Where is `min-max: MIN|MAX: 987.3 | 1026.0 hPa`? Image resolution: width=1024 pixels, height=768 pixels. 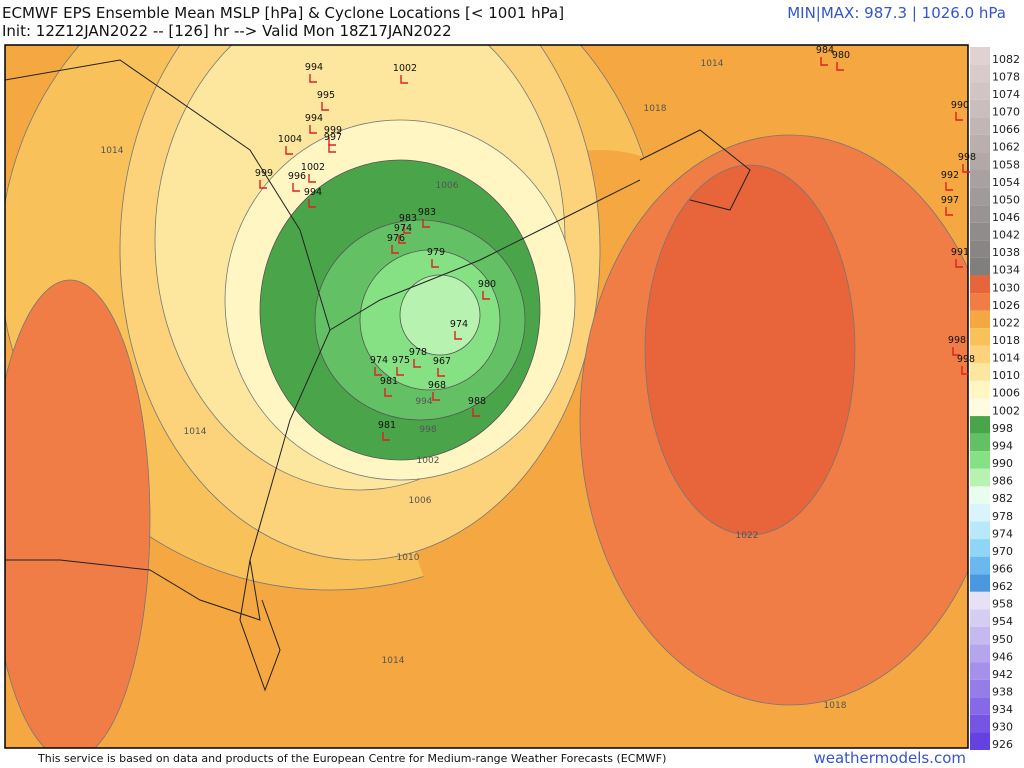 min-max: MIN|MAX: 987.3 | 1026.0 hPa is located at coordinates (896, 13).